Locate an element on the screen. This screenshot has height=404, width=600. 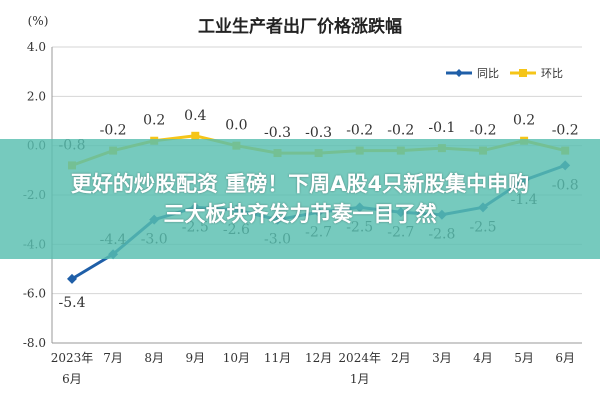
x-tick-label: 1月 is located at coordinates (360, 379).